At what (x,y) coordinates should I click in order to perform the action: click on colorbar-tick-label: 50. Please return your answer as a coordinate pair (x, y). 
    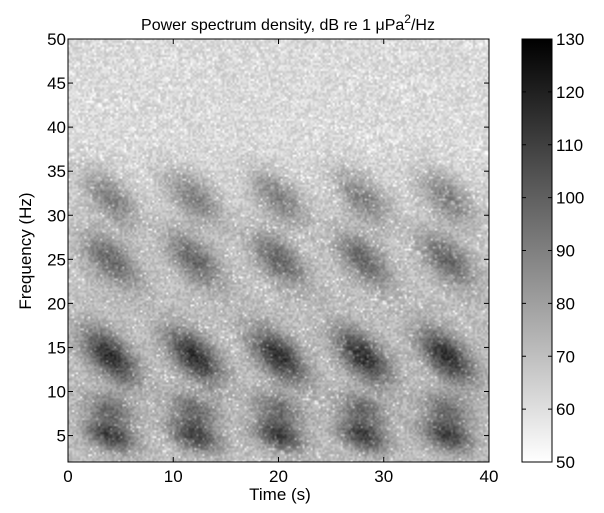
    Looking at the image, I should click on (565, 462).